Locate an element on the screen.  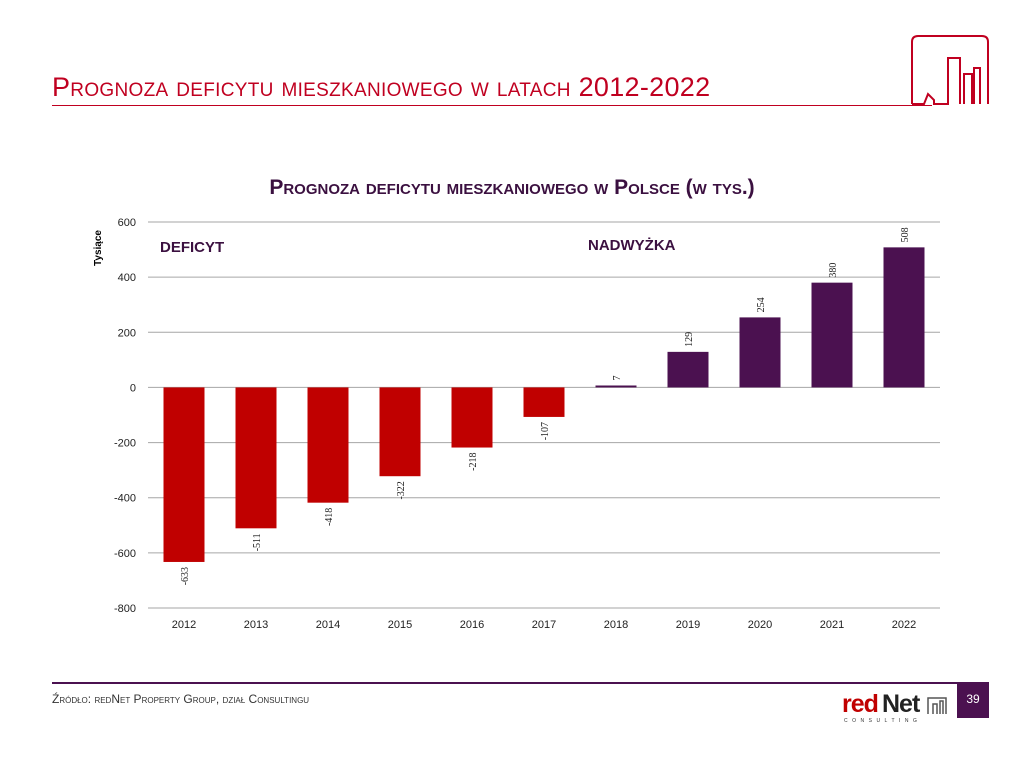
annotation-deficyt: DEFICYT is located at coordinates (192, 247).